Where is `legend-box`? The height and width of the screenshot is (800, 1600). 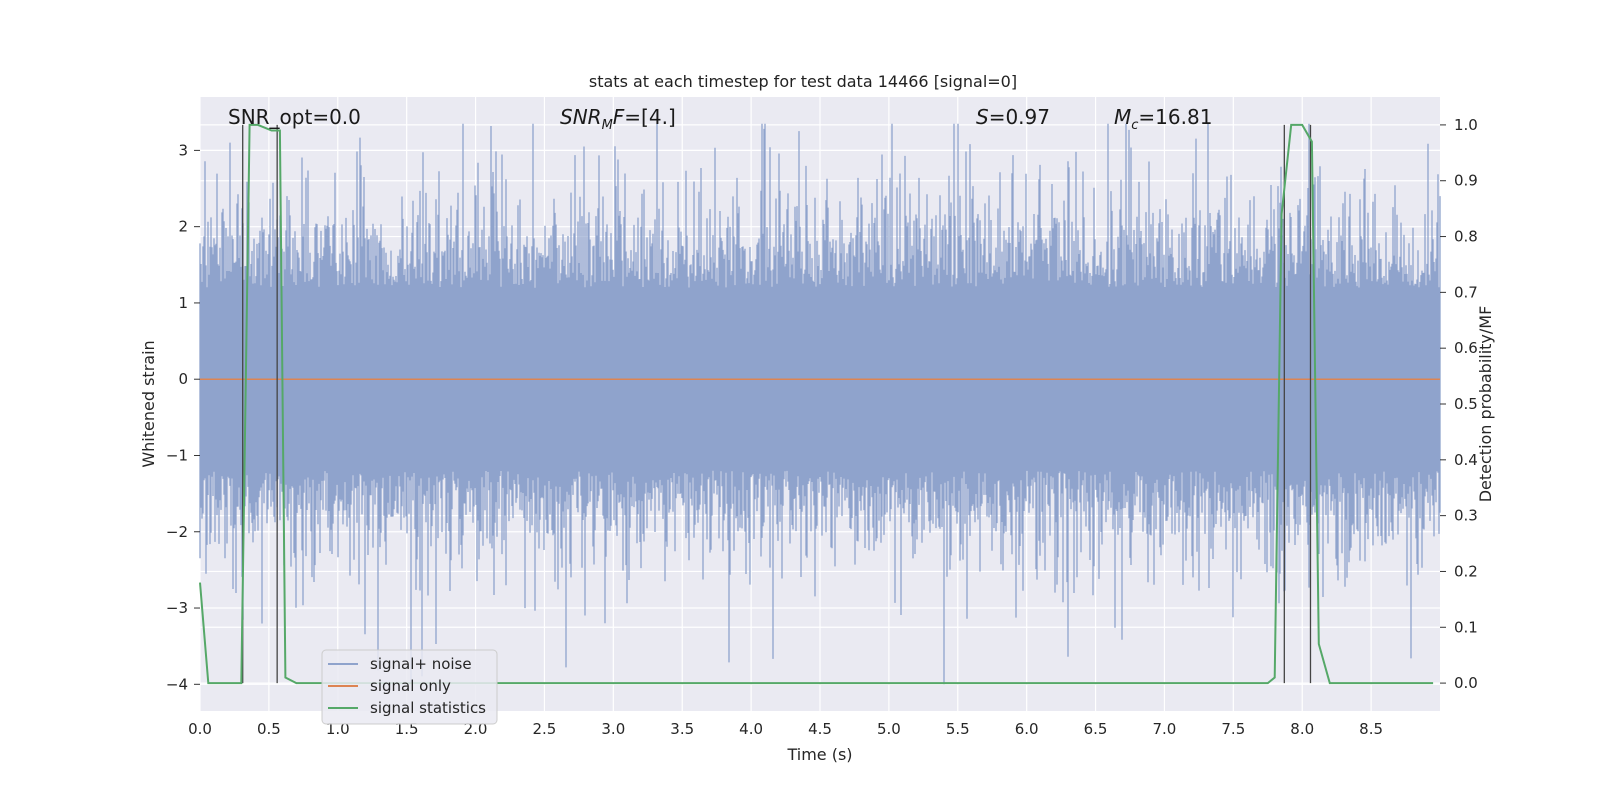 legend-box is located at coordinates (409, 687).